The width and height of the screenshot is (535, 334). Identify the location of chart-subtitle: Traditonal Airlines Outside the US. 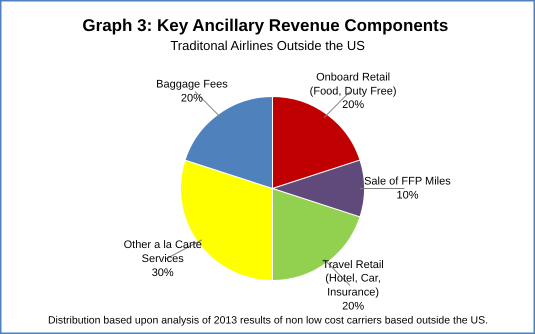
(268, 45).